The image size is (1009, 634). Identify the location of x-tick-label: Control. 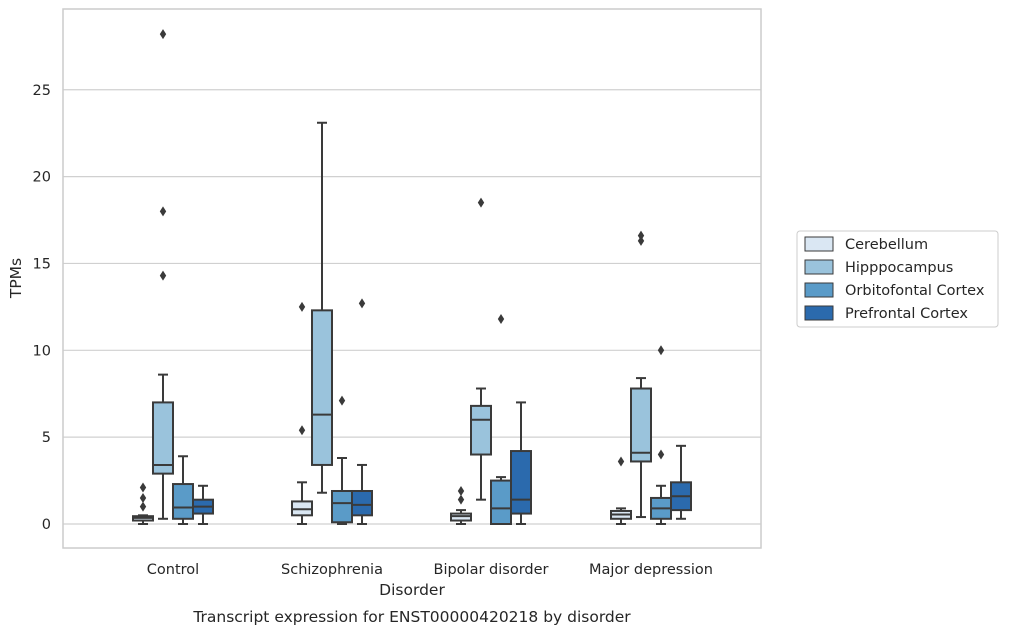
(173, 570).